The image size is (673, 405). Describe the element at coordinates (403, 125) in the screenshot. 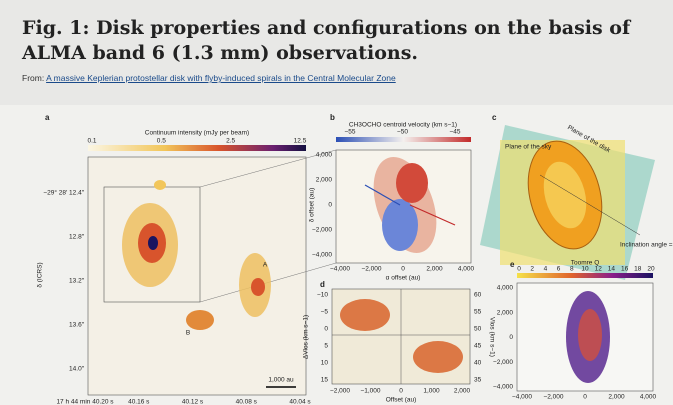

I see `colorbar-title: CH3OCHO centroid velocity (km s−1)` at that location.